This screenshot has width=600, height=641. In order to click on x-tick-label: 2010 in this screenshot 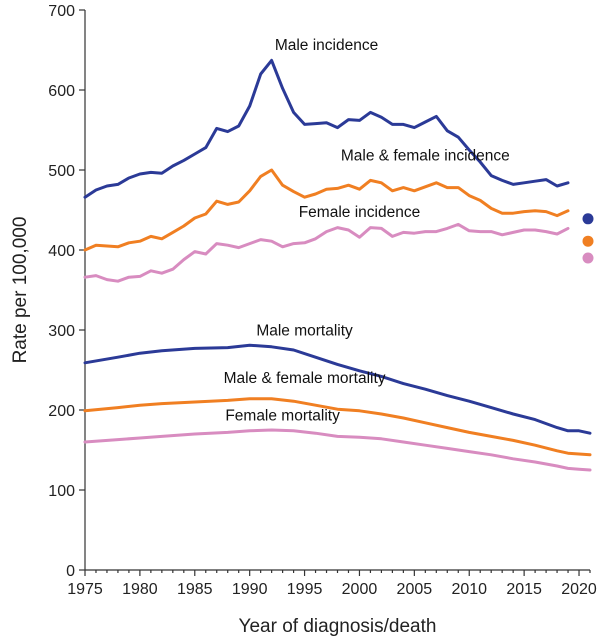, I will do `click(469, 589)`.